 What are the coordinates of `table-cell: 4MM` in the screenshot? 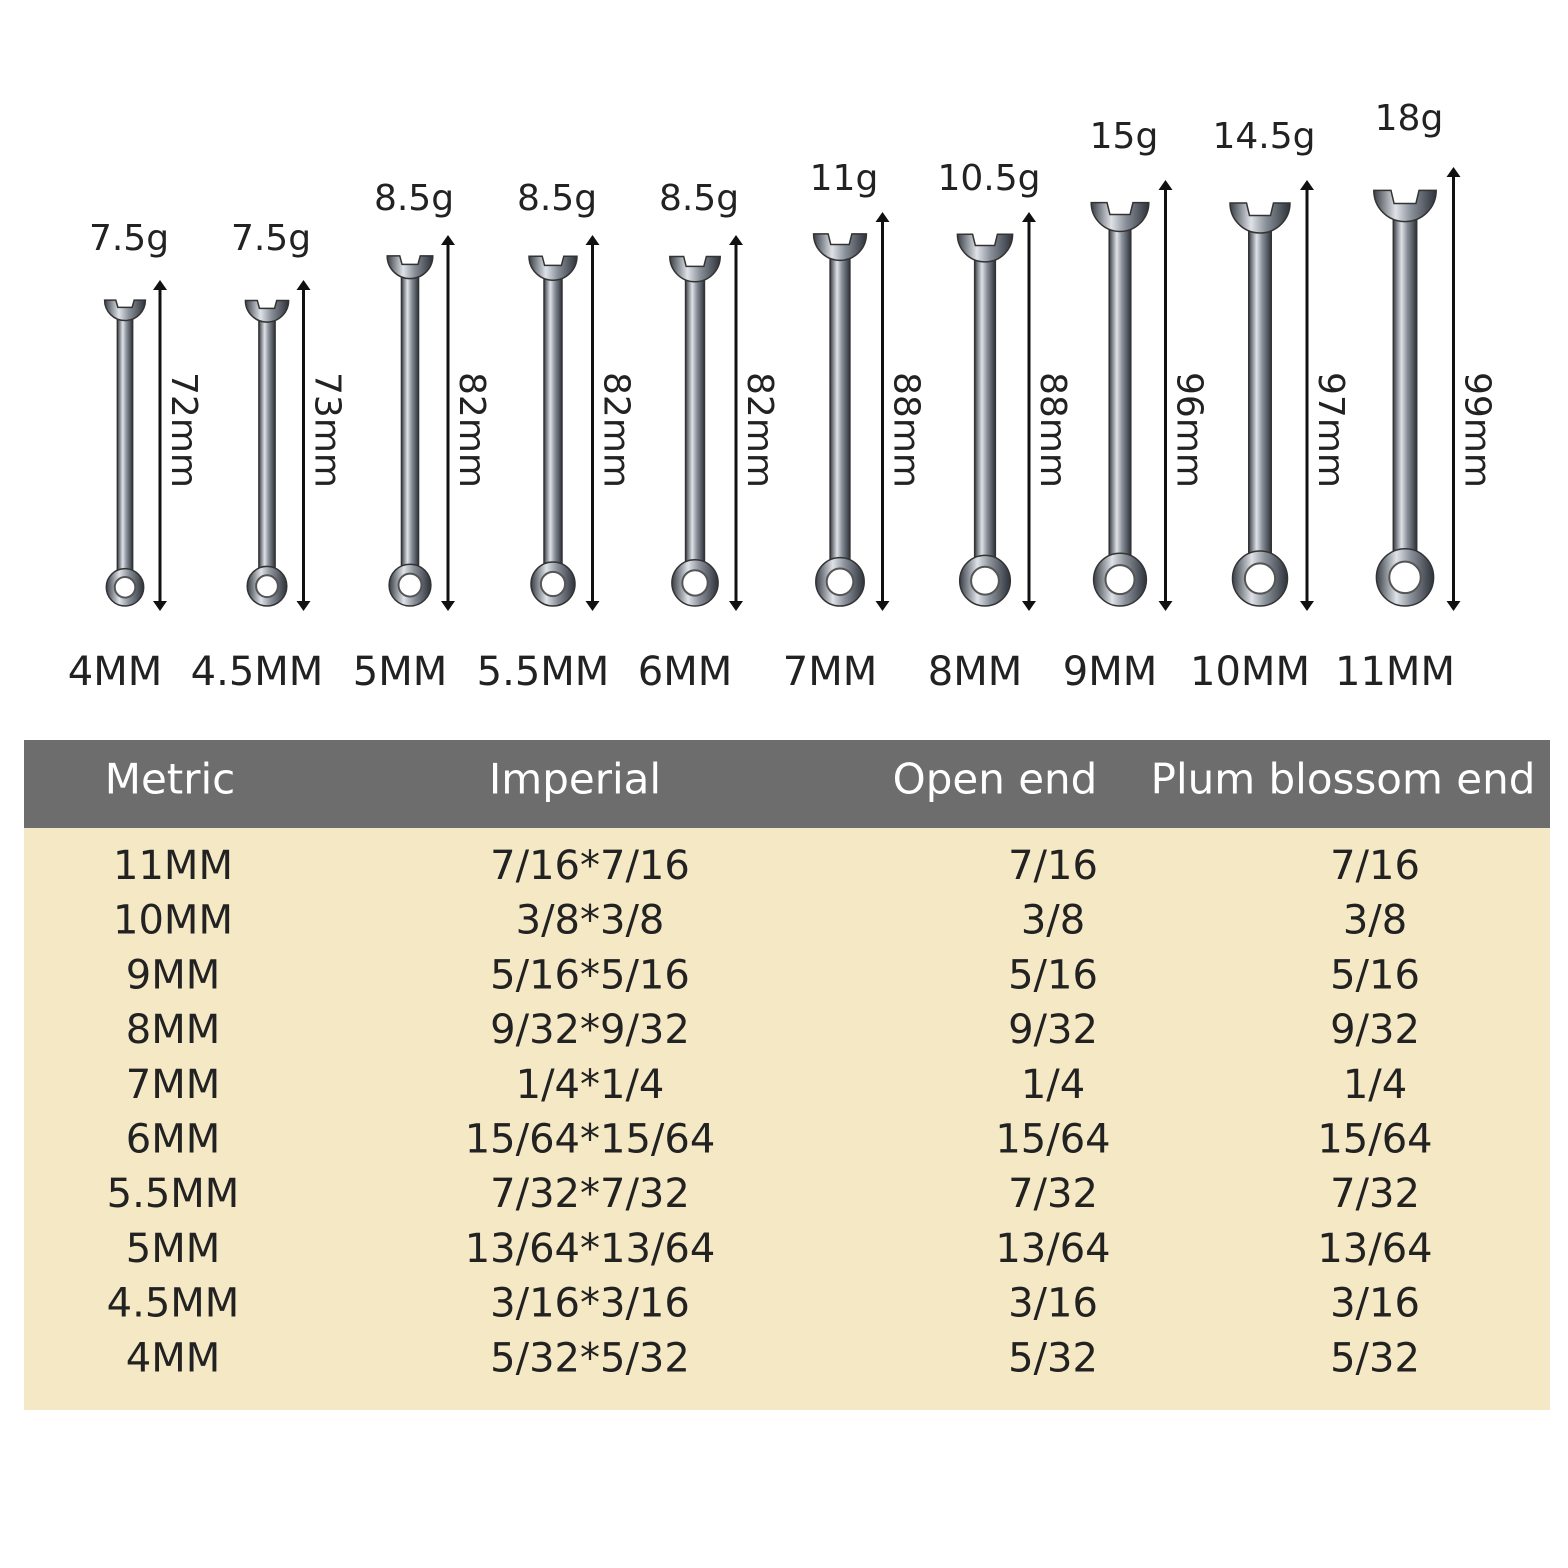 It's located at (173, 1358).